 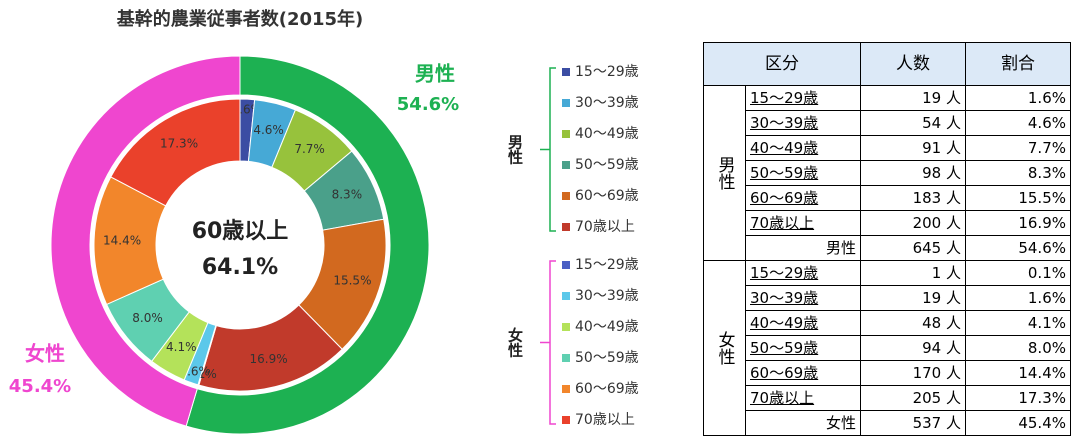 I want to click on table-row: 30～39歳 54 人 4.6%, so click(x=887, y=123).